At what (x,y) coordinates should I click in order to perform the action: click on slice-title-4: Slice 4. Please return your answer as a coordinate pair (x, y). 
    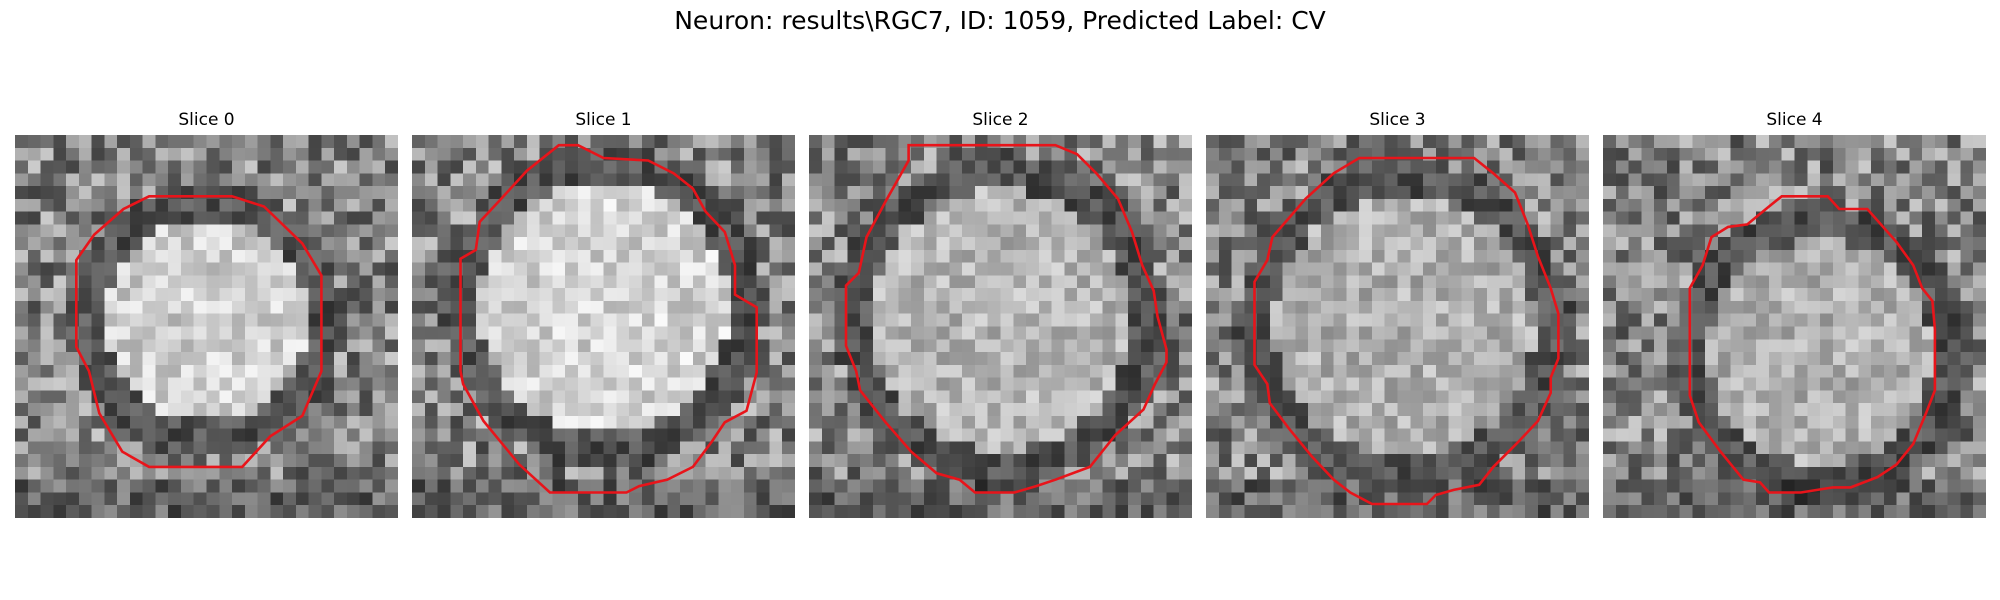
    Looking at the image, I should click on (1794, 120).